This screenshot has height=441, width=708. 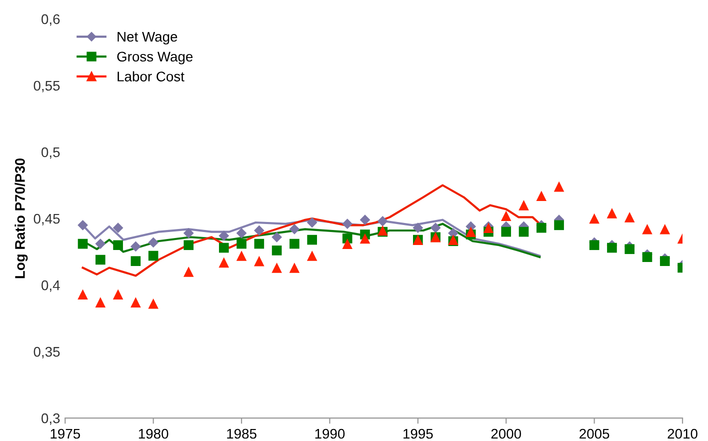 What do you see at coordinates (330, 433) in the screenshot?
I see `x-tick-label: 1990` at bounding box center [330, 433].